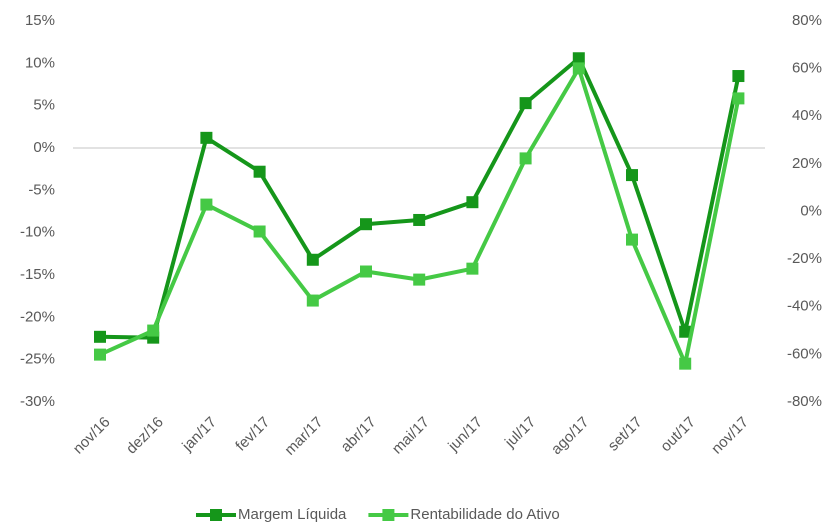 This screenshot has width=832, height=530. I want to click on y-tick-label: -25%, so click(37, 359).